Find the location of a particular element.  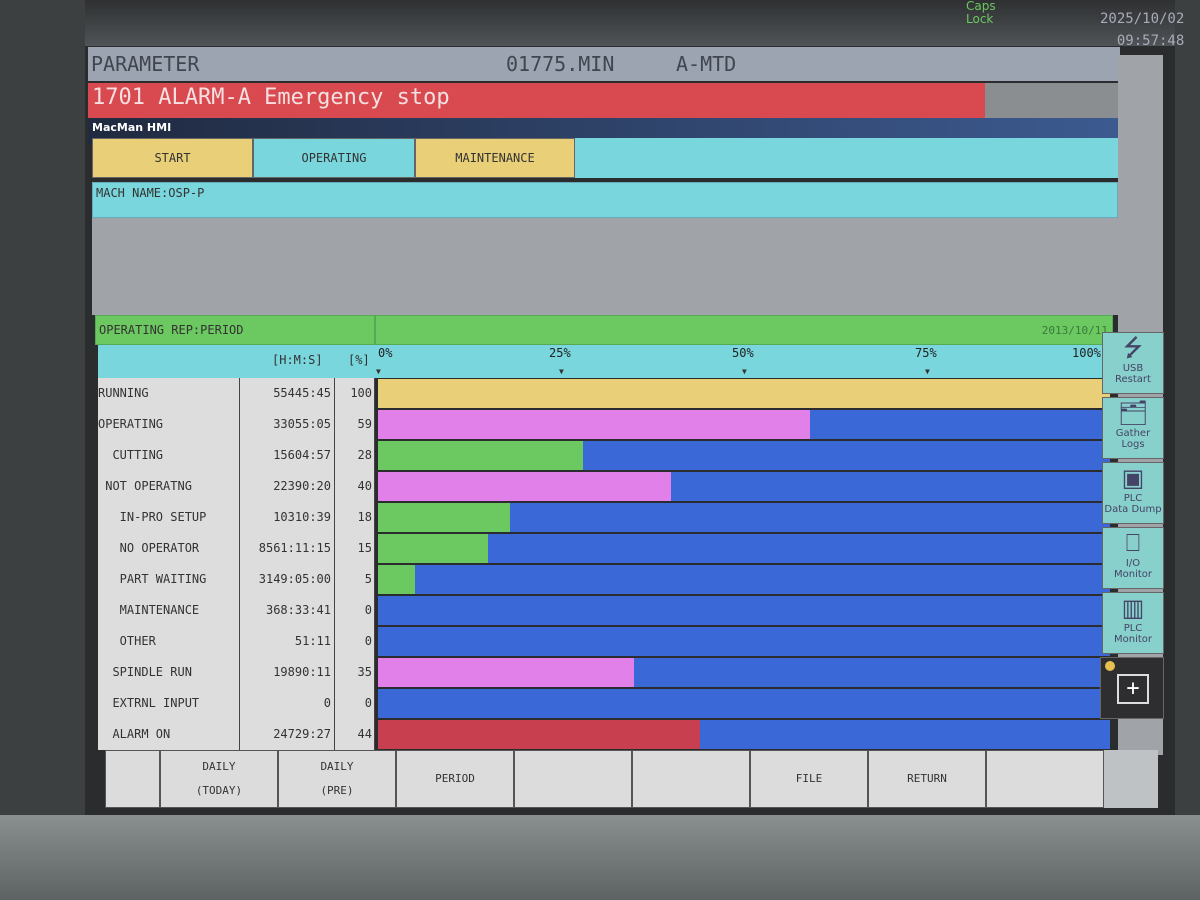

row-percent: 5 is located at coordinates (355, 579).